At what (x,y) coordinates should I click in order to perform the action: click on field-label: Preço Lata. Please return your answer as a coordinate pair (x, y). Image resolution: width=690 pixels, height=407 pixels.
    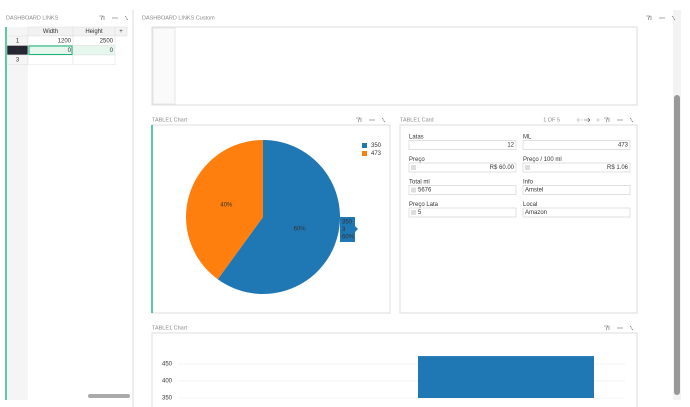
    Looking at the image, I should click on (424, 205).